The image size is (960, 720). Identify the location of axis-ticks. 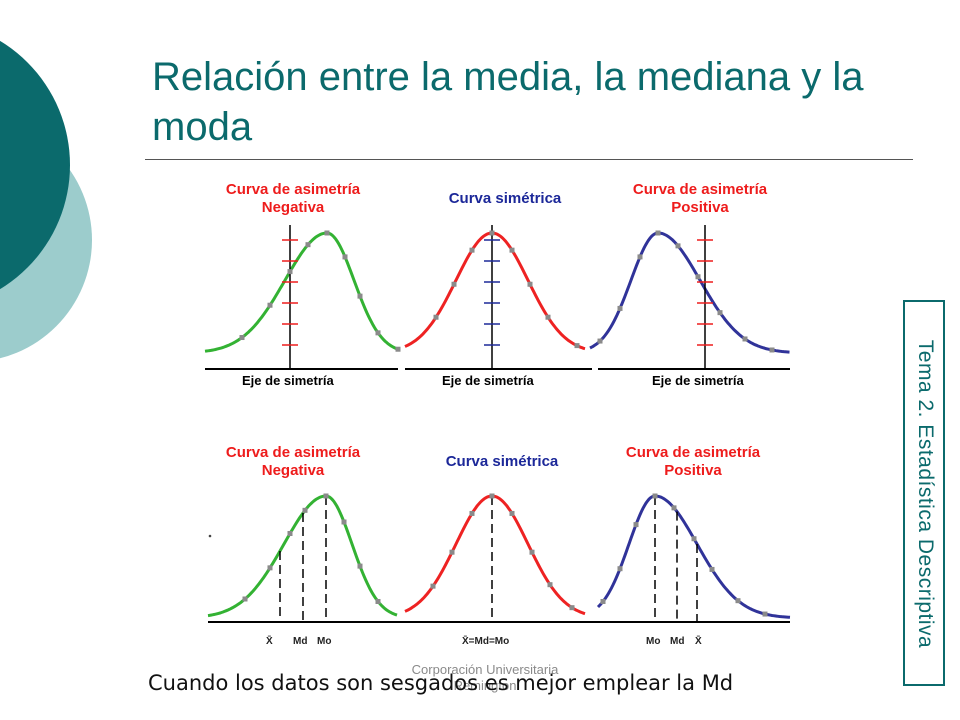
(497, 292).